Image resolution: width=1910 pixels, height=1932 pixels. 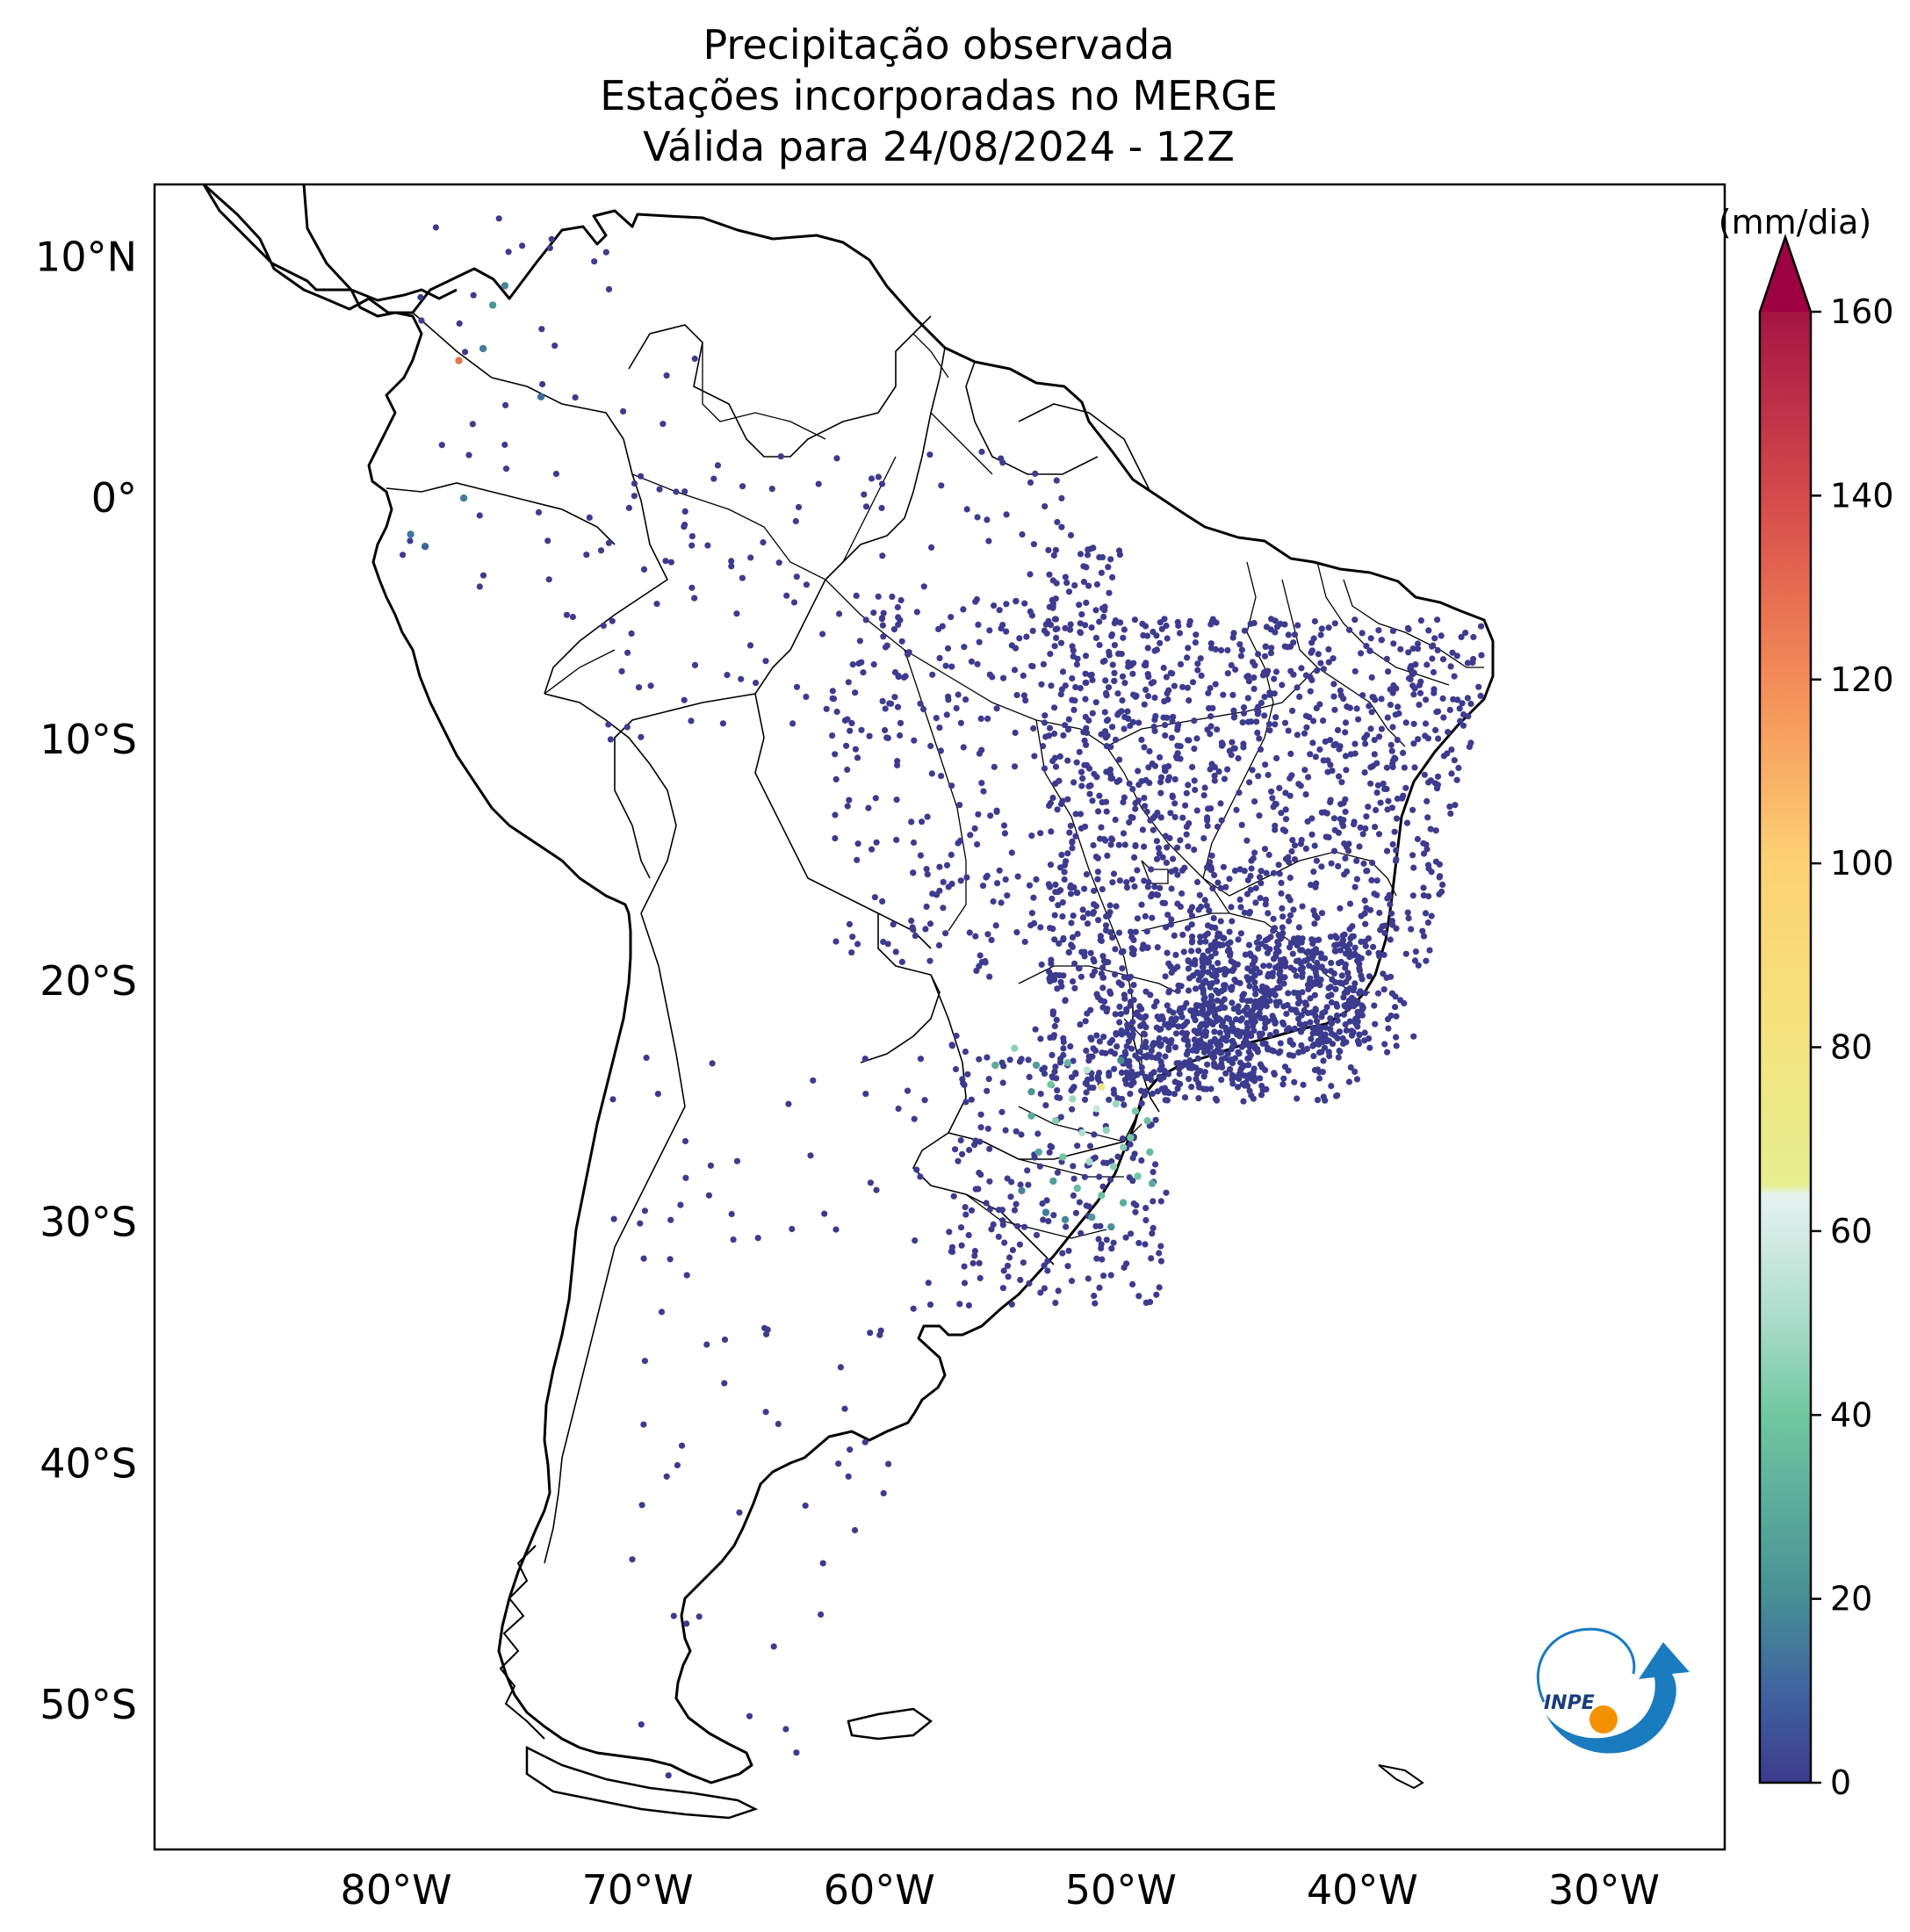 I want to click on colorbar-tick-label: 120, so click(x=1862, y=679).